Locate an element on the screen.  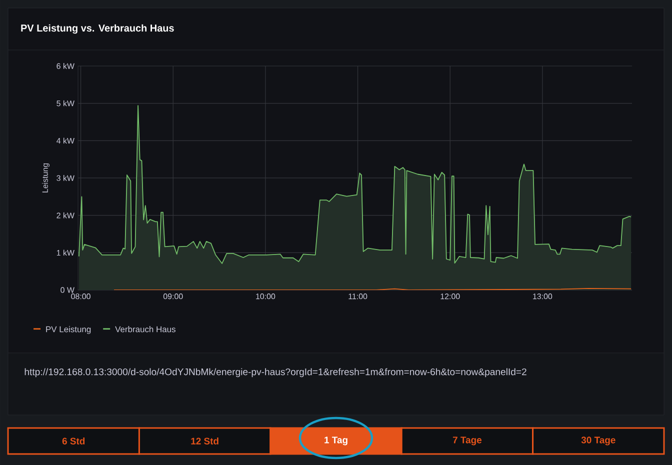
text: 12 Std is located at coordinates (204, 441).